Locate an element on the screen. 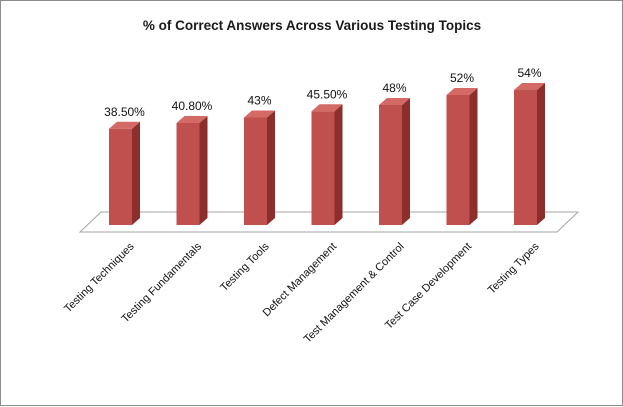 The image size is (623, 407). category-label: Defect Management is located at coordinates (300, 280).